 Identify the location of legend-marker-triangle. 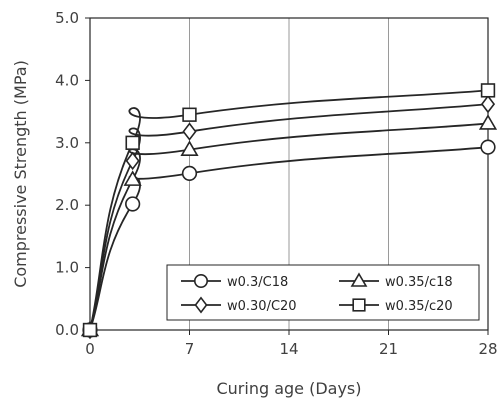
(359, 279).